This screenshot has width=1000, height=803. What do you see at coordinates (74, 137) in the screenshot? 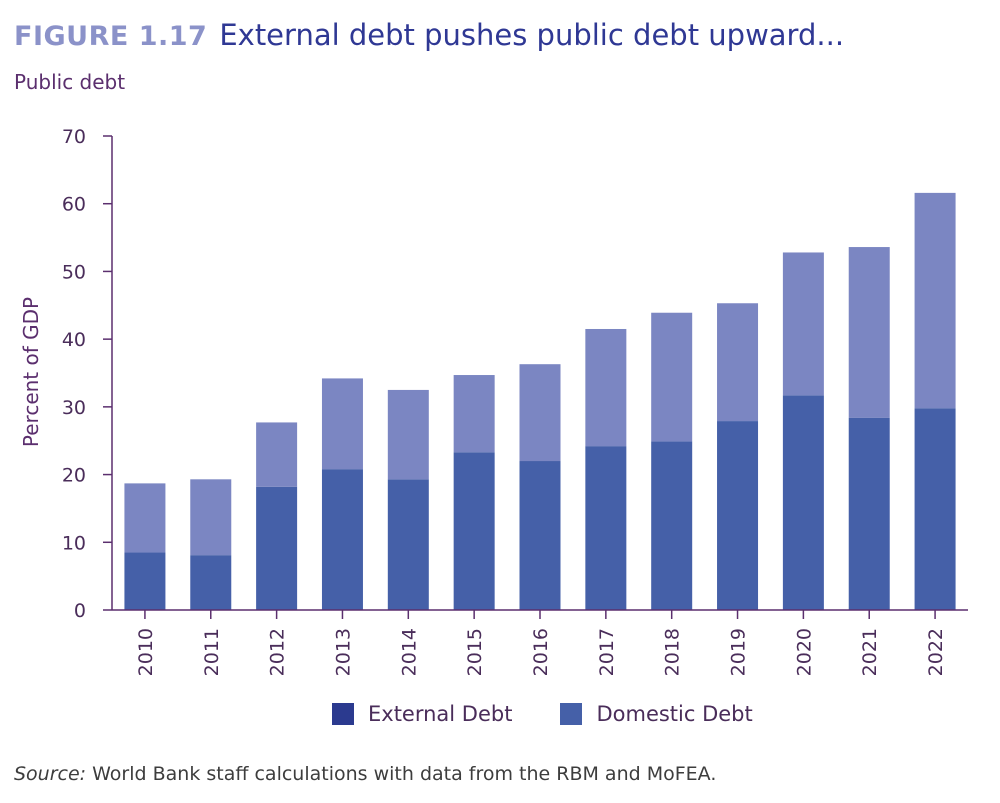
I see `y-tick-label: 70` at bounding box center [74, 137].